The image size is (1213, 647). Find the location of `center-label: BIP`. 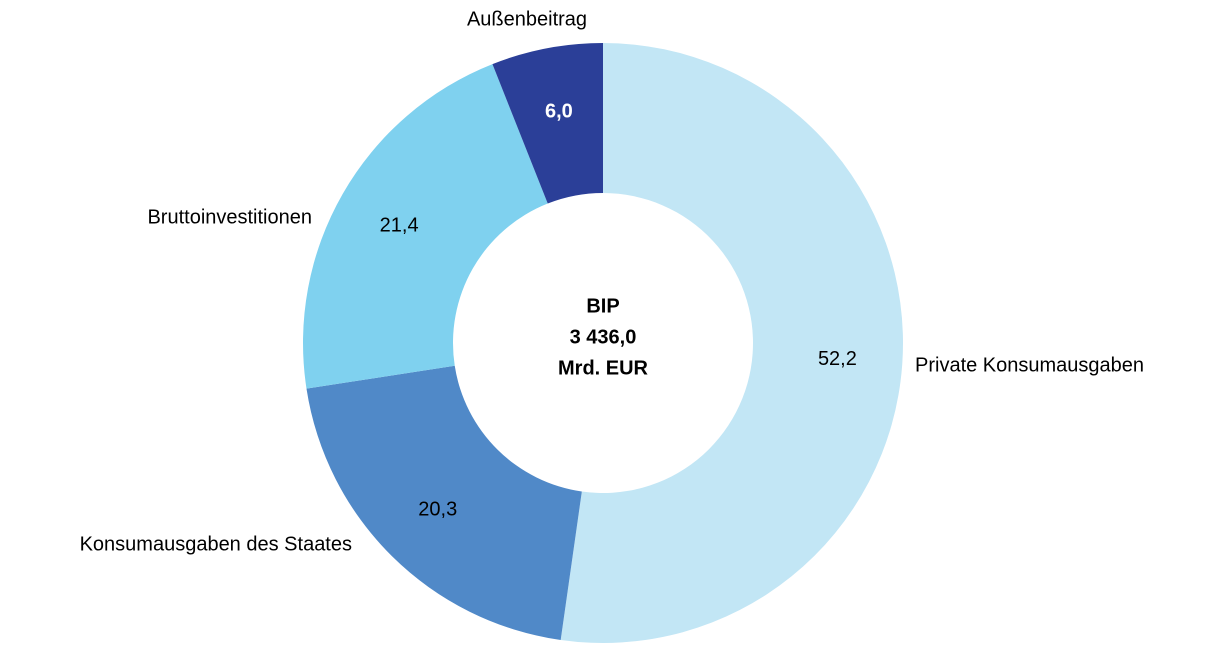

center-label: BIP is located at coordinates (602, 306).